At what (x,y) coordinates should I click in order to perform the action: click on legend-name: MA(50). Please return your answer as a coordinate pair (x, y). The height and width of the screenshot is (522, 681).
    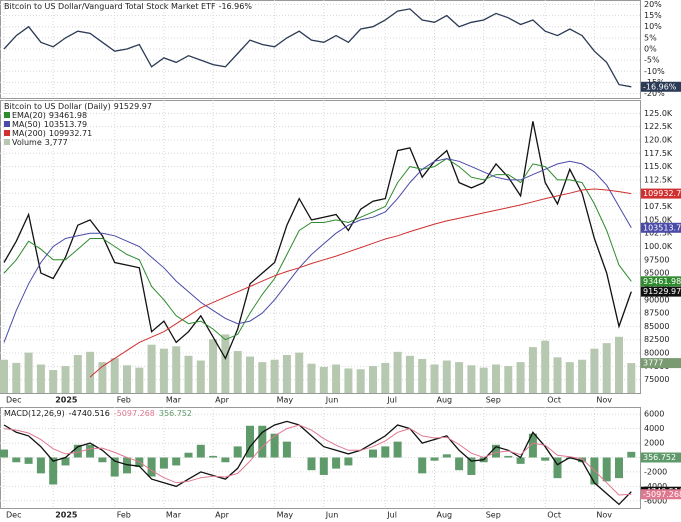
    Looking at the image, I should click on (26, 124).